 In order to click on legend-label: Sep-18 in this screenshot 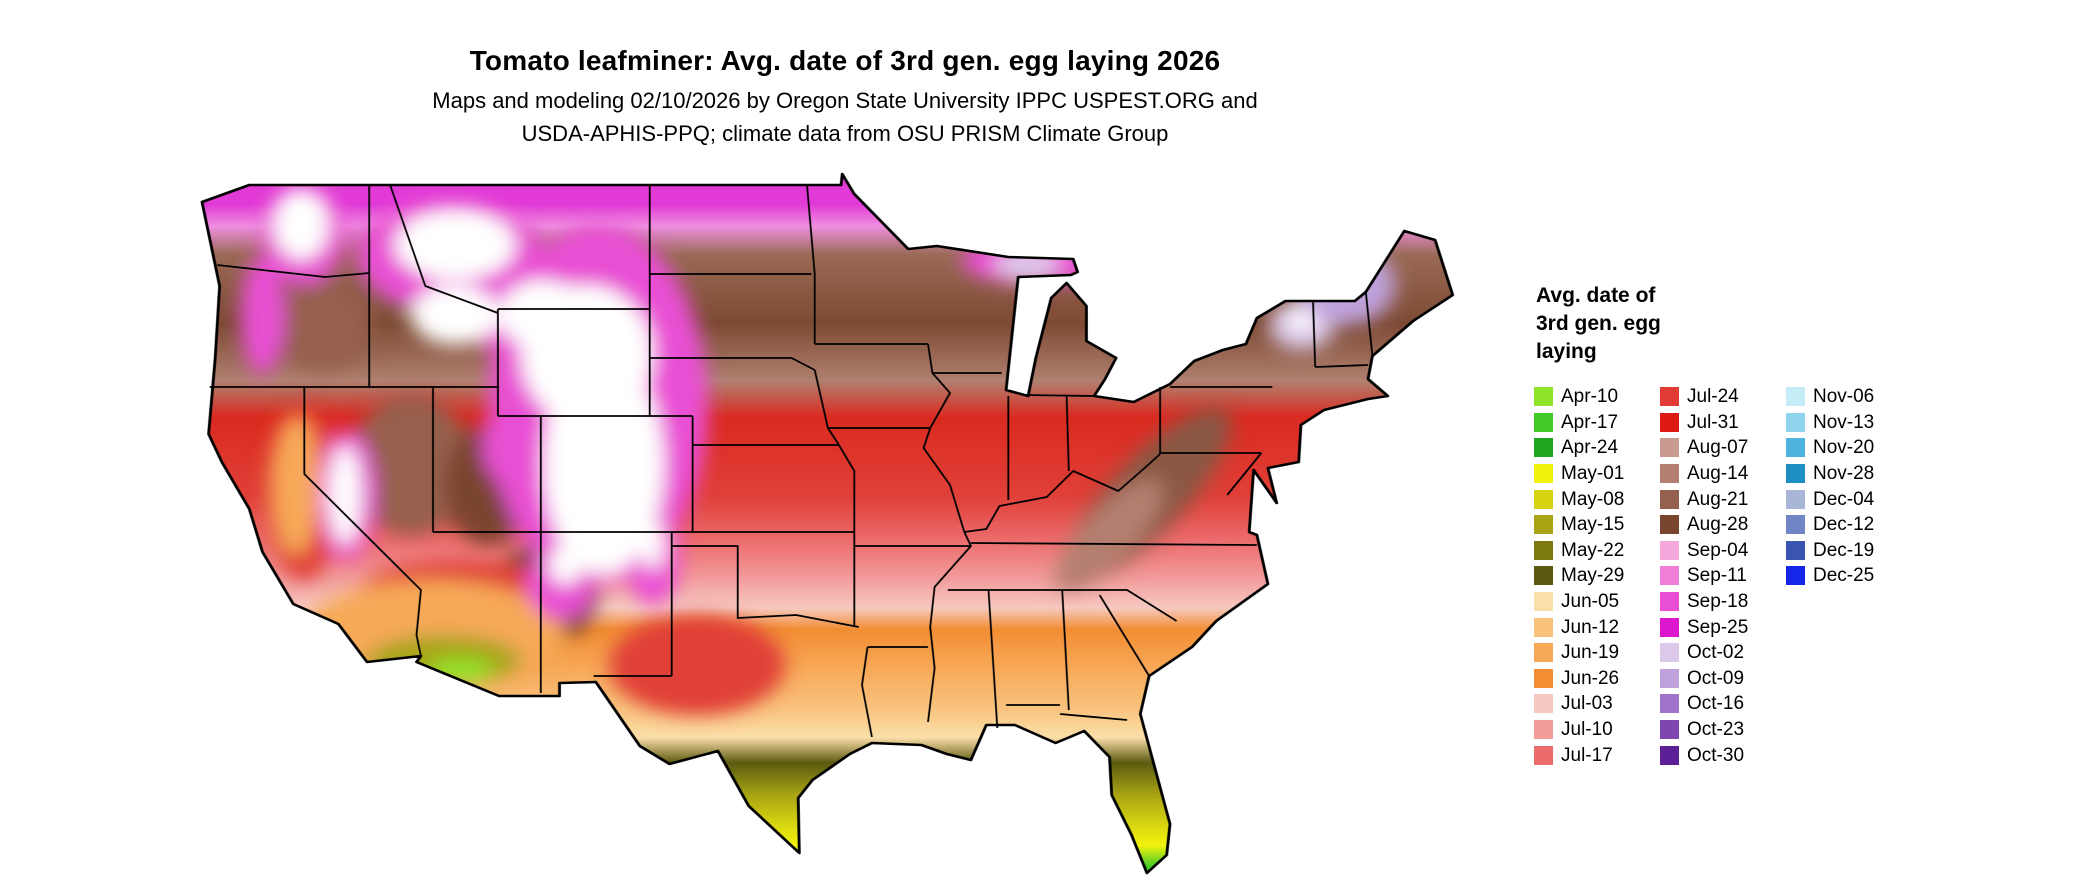, I will do `click(1718, 602)`.